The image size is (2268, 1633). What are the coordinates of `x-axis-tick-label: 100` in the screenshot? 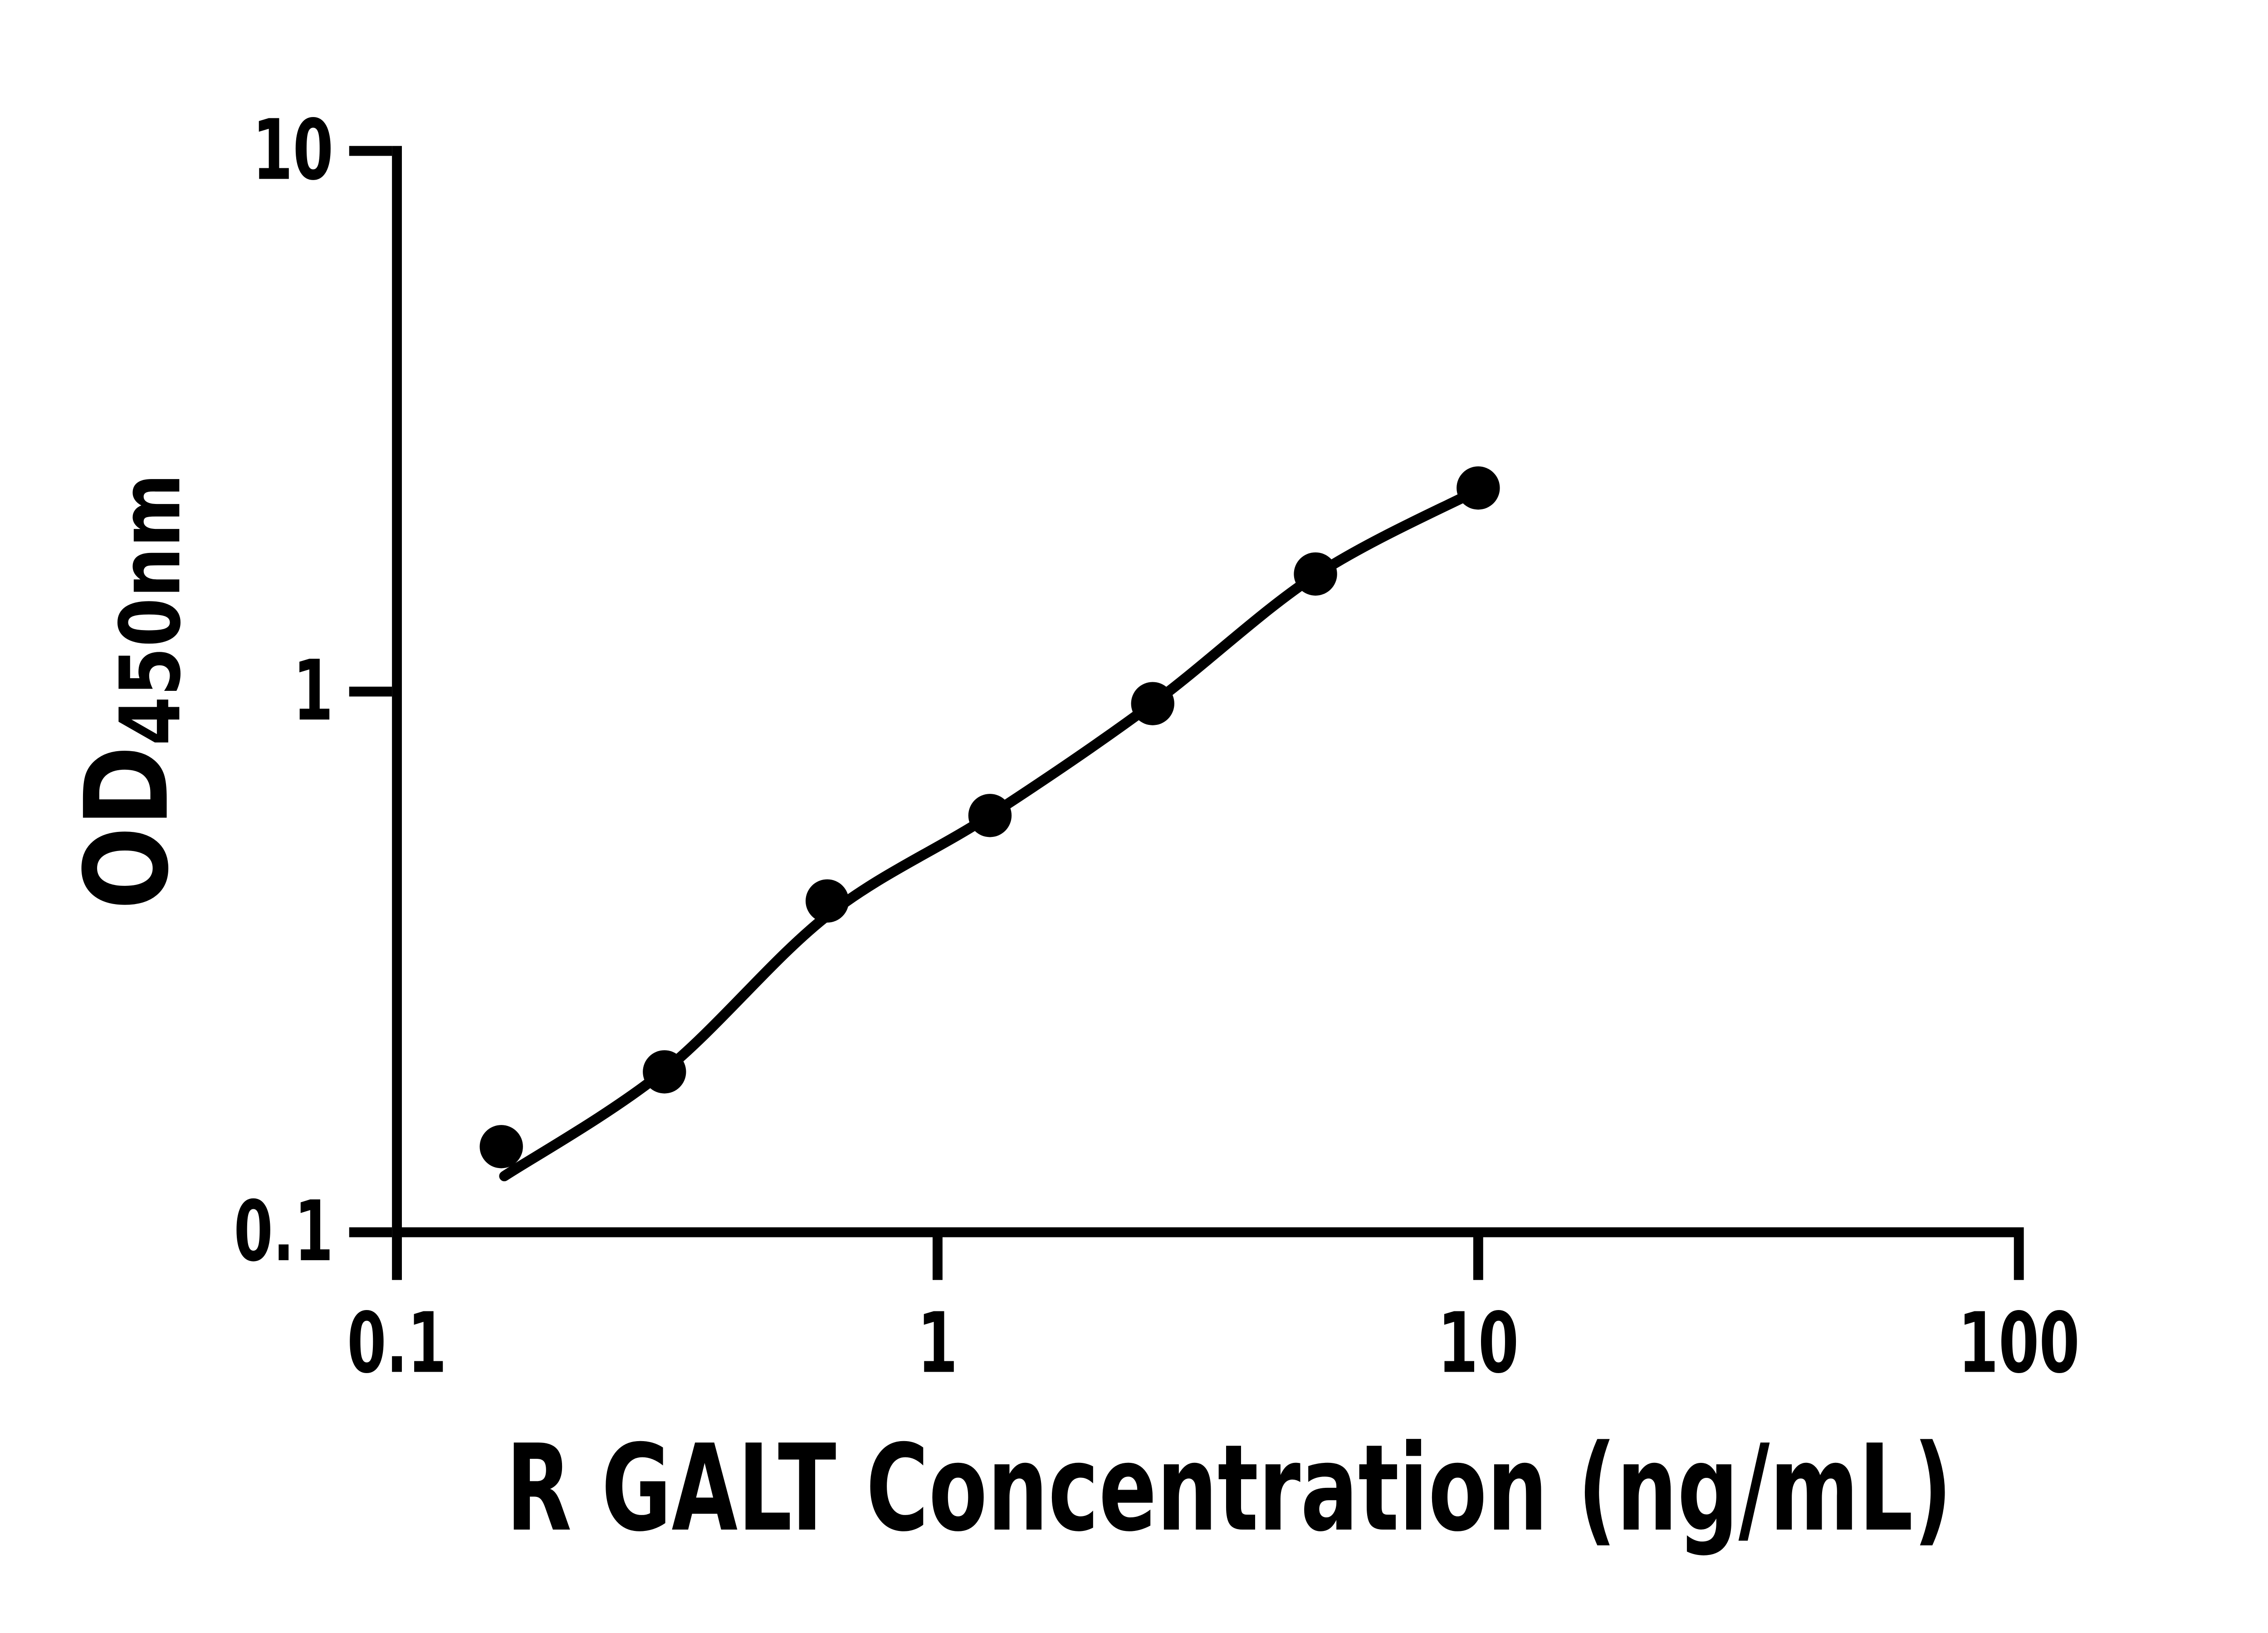 It's located at (2019, 1343).